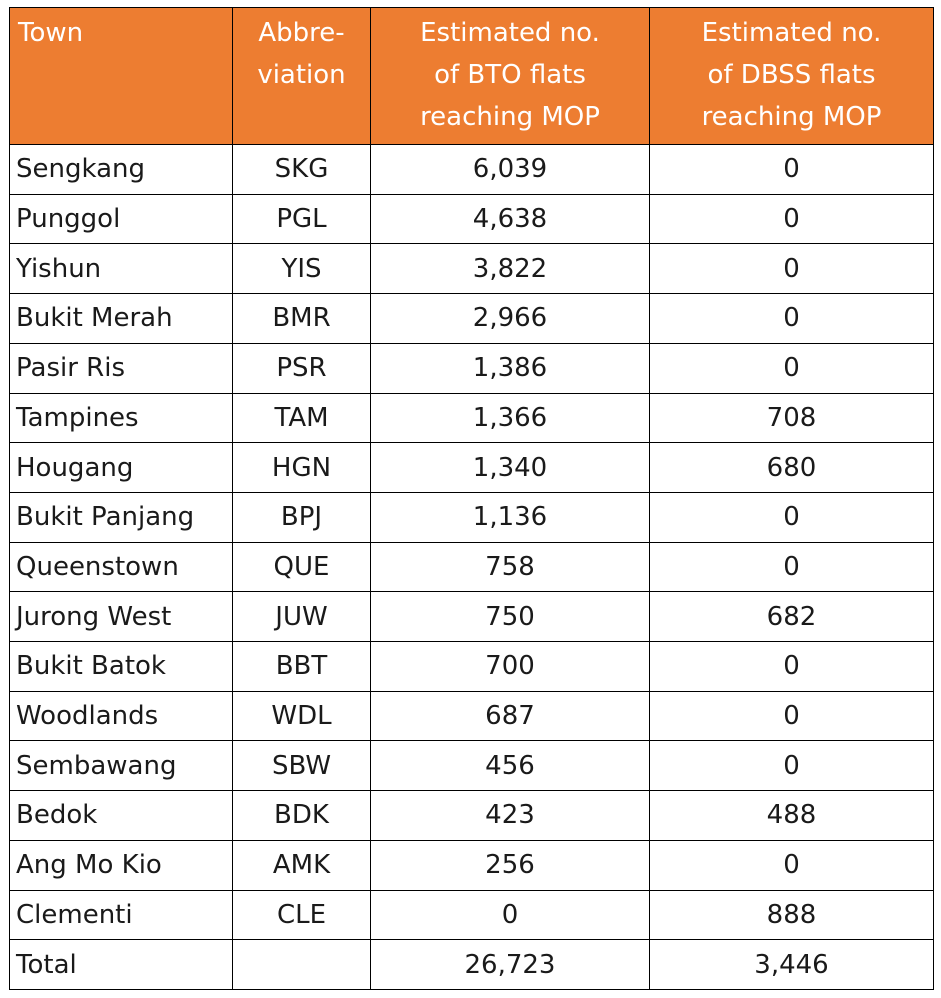 This screenshot has height=998, width=941. What do you see at coordinates (121, 964) in the screenshot?
I see `total-label: Total` at bounding box center [121, 964].